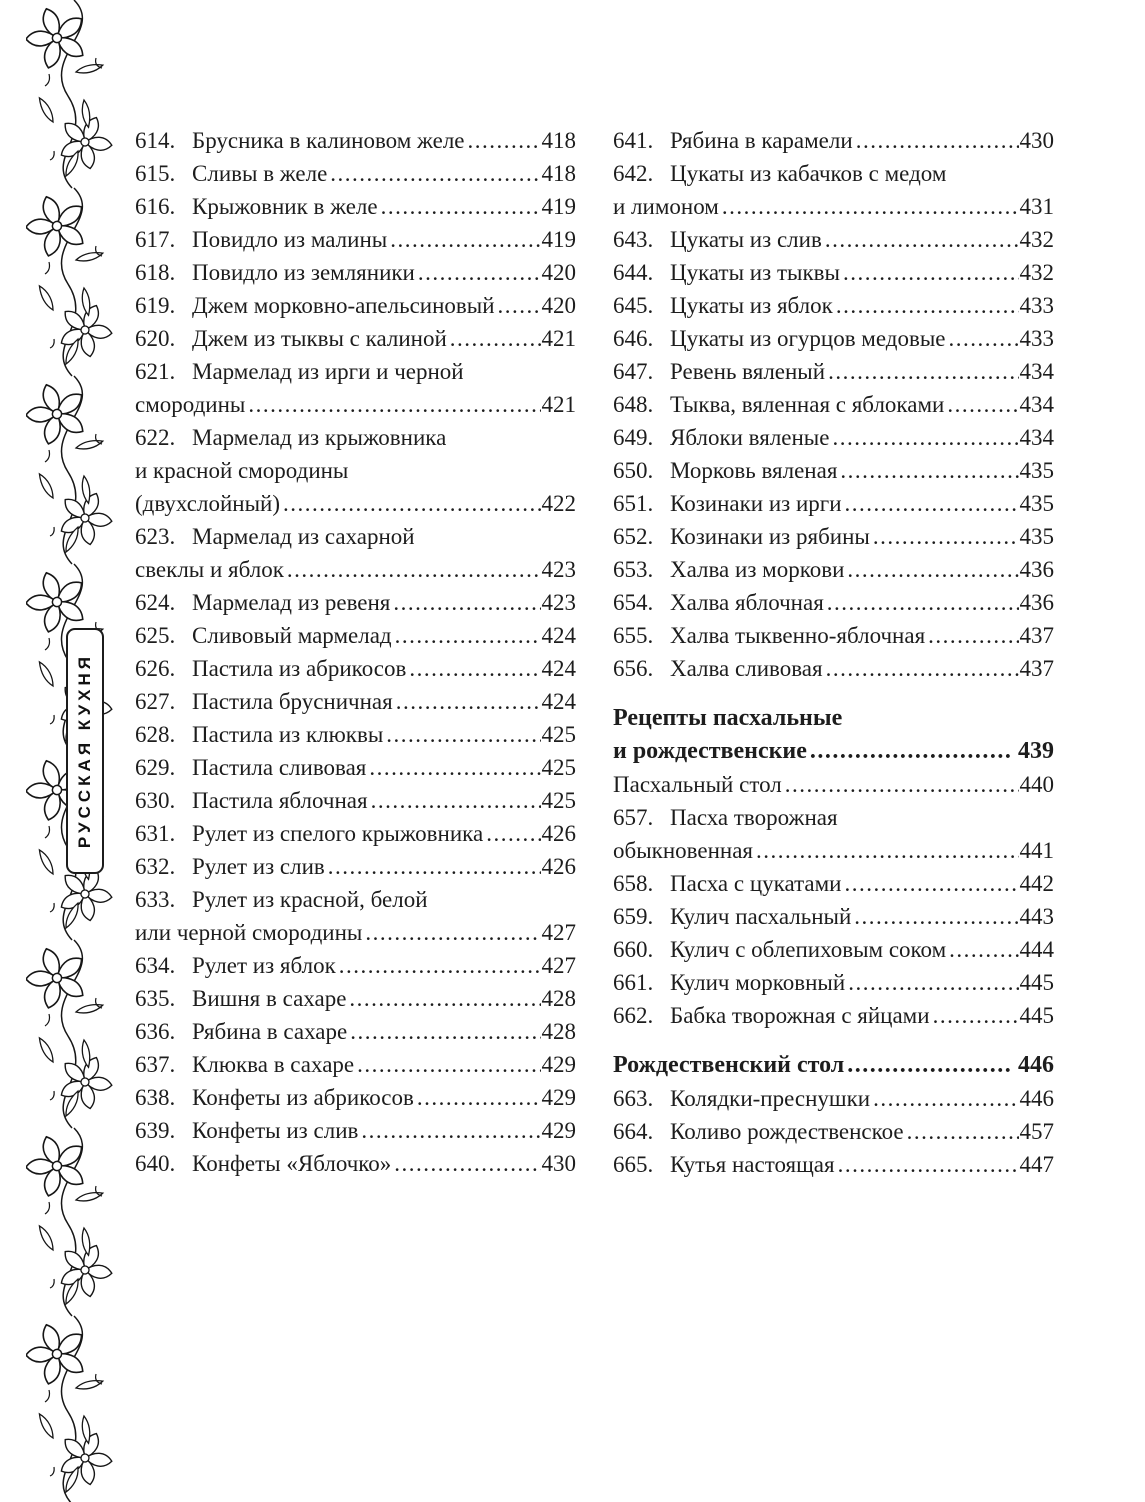  What do you see at coordinates (559, 998) in the screenshot?
I see `page-number: 428` at bounding box center [559, 998].